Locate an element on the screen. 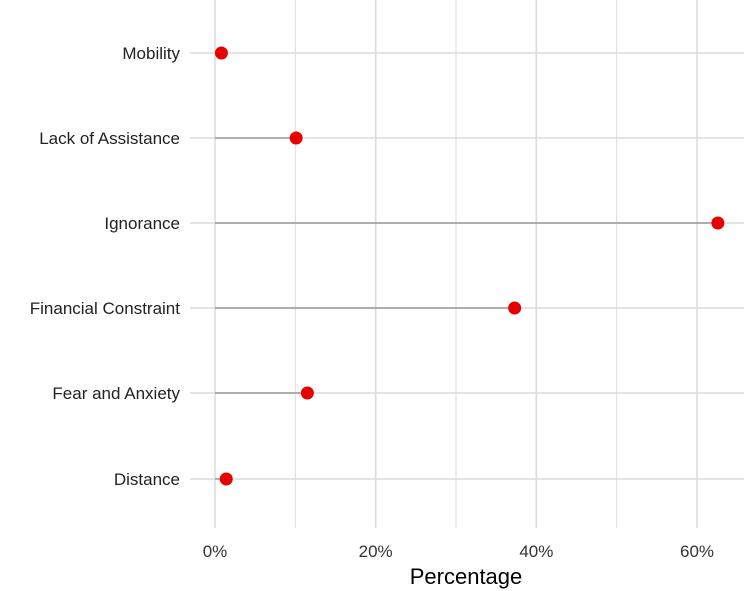  category-label: Financial Constraint is located at coordinates (105, 308).